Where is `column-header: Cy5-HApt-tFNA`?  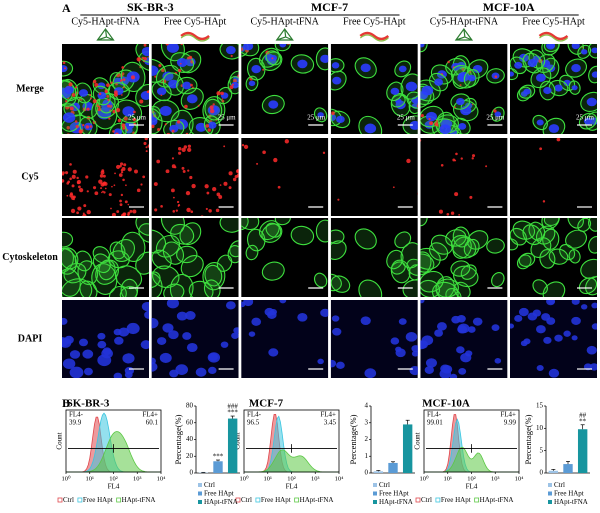
column-header: Cy5-HApt-tFNA is located at coordinates (464, 21).